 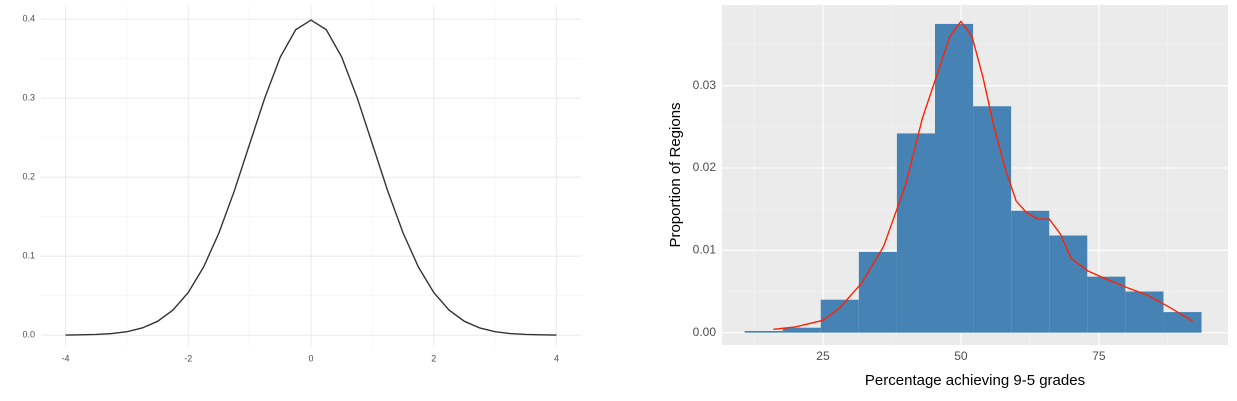 I want to click on y-tick-label: 0.3, so click(x=28, y=98).